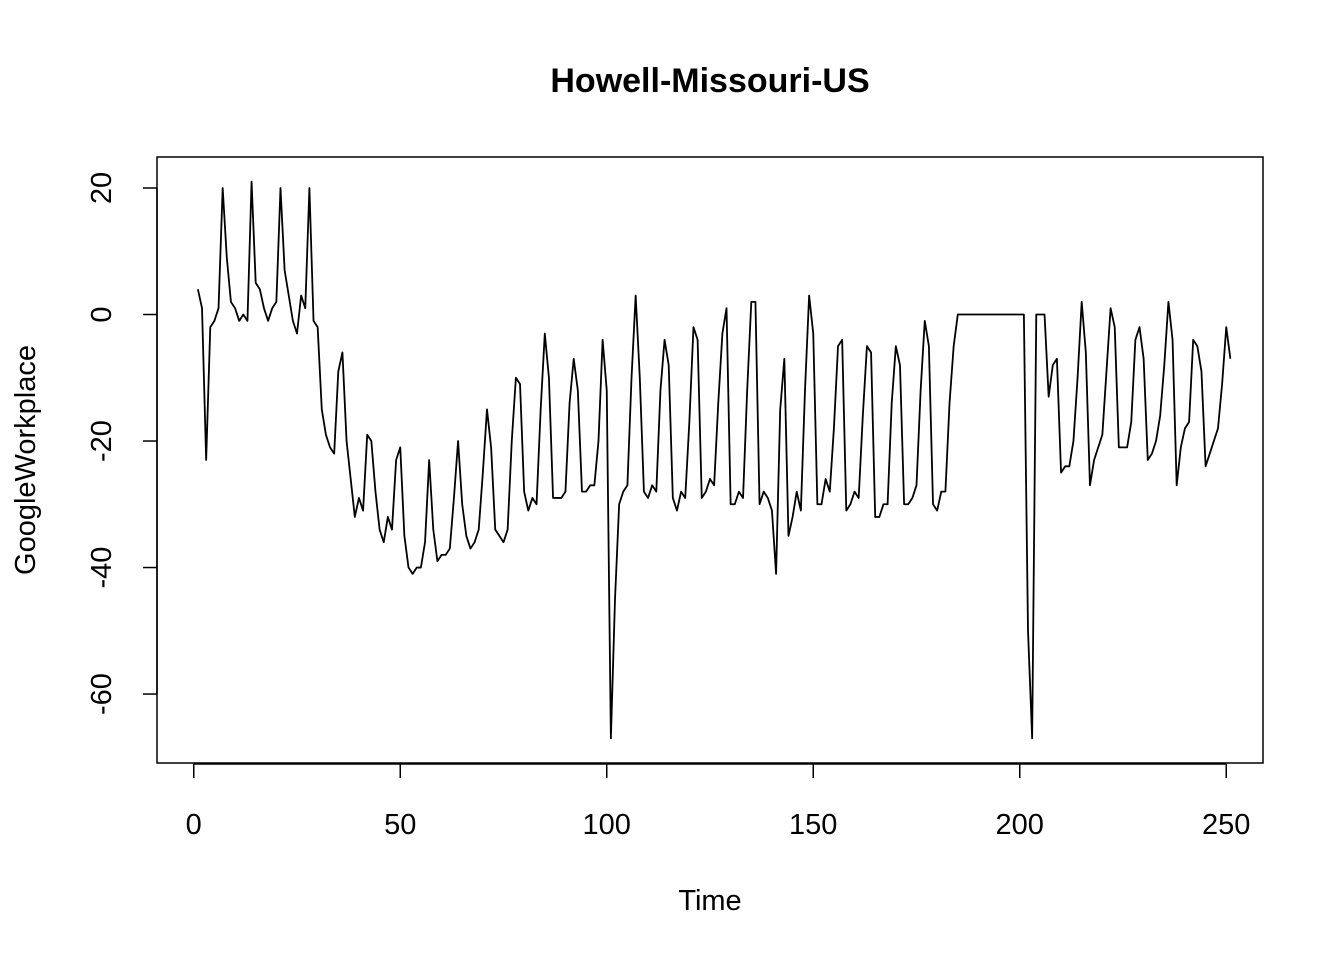 The width and height of the screenshot is (1344, 960). What do you see at coordinates (102, 188) in the screenshot?
I see `y-tick-label: 20` at bounding box center [102, 188].